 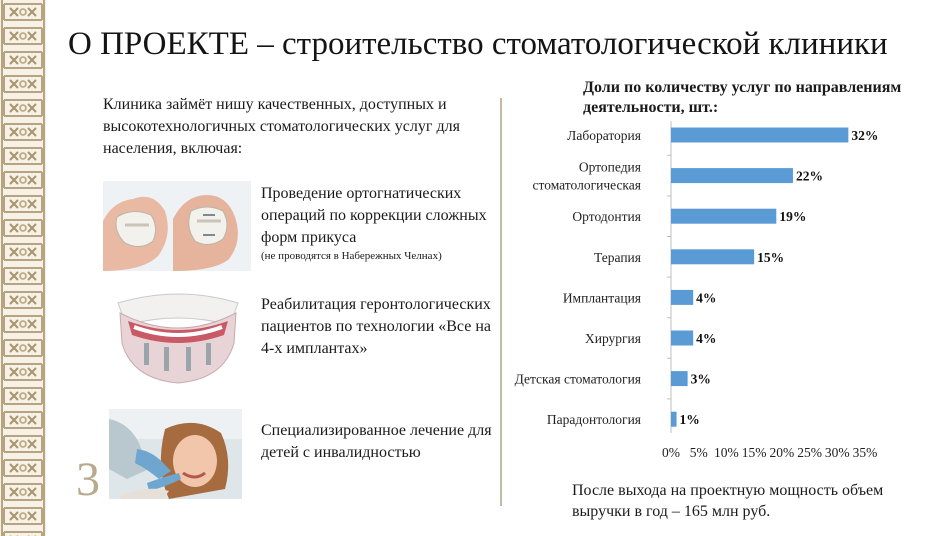 I want to click on chart-category-label: Парадонтология, so click(x=594, y=419).